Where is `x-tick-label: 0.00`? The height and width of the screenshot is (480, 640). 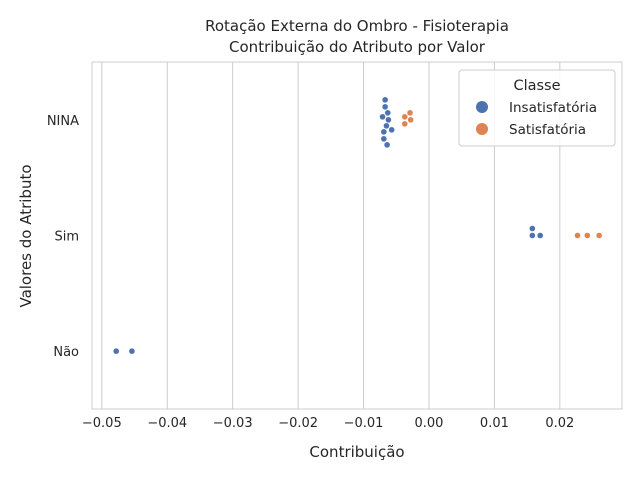 x-tick-label: 0.00 is located at coordinates (428, 423).